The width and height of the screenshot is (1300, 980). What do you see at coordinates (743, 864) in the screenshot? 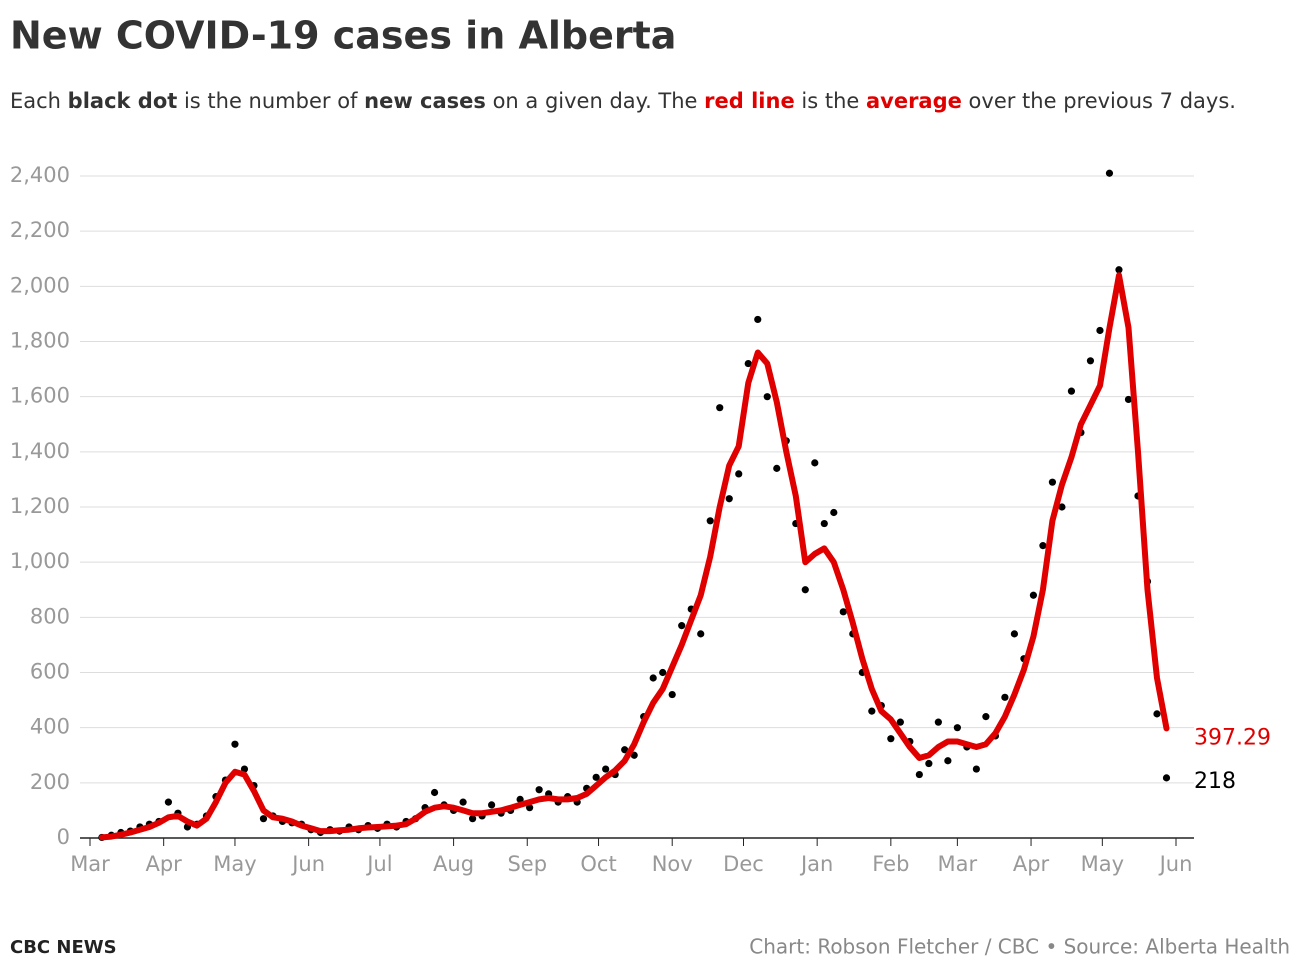
I see `x-tick-label: Dec` at bounding box center [743, 864].